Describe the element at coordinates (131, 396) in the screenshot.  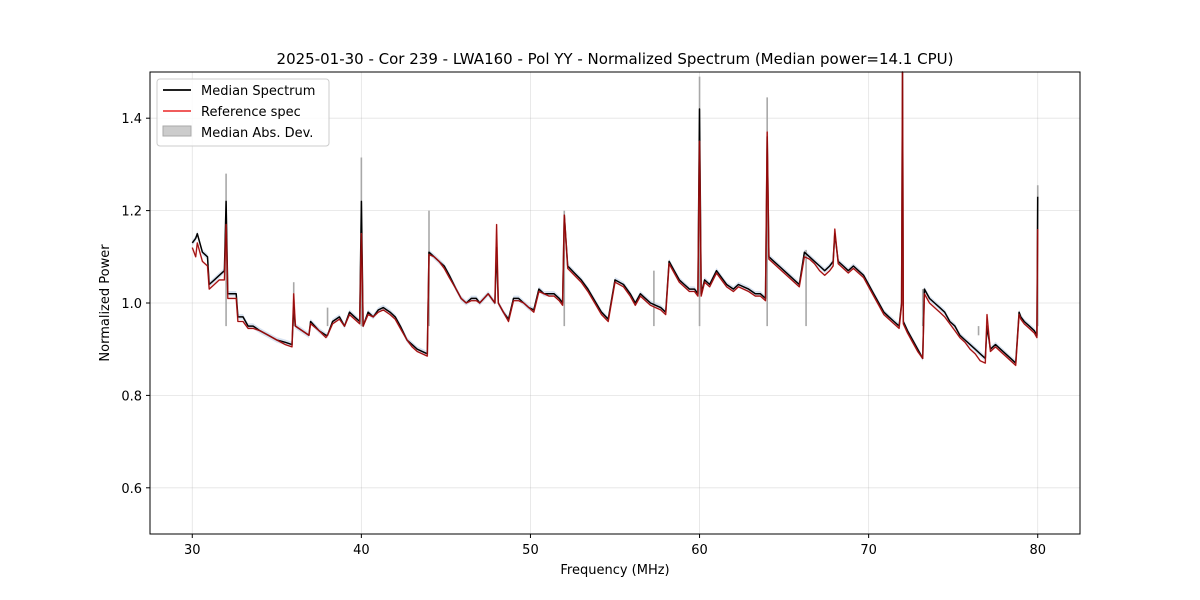
I see `y-tick-label: 0.8` at that location.